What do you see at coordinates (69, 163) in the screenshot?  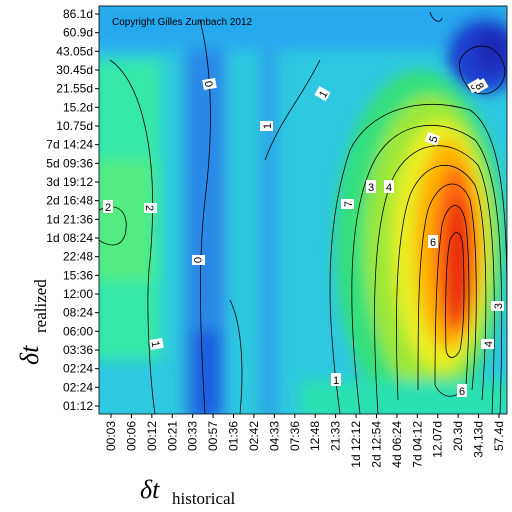 I see `y-tick-label: 5d 09:36` at bounding box center [69, 163].